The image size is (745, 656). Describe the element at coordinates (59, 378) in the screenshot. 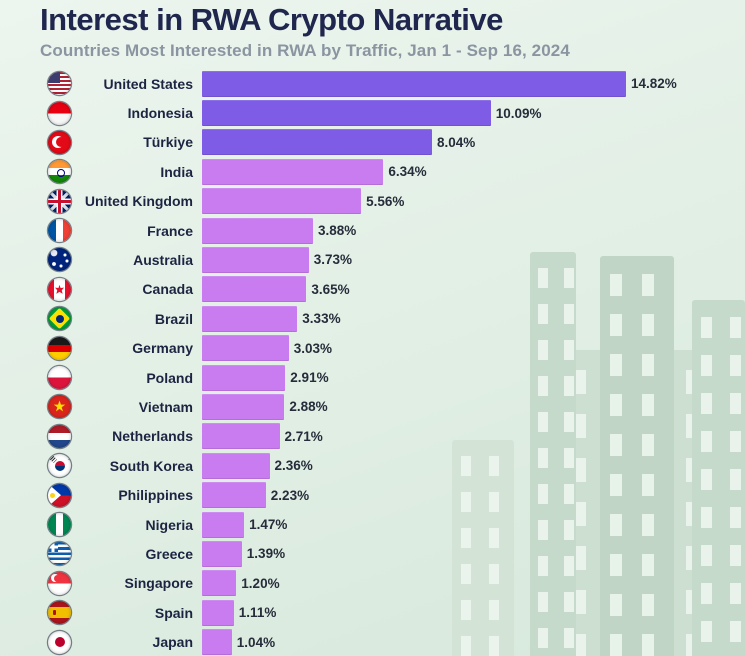

I see `pl-flag-icon` at that location.